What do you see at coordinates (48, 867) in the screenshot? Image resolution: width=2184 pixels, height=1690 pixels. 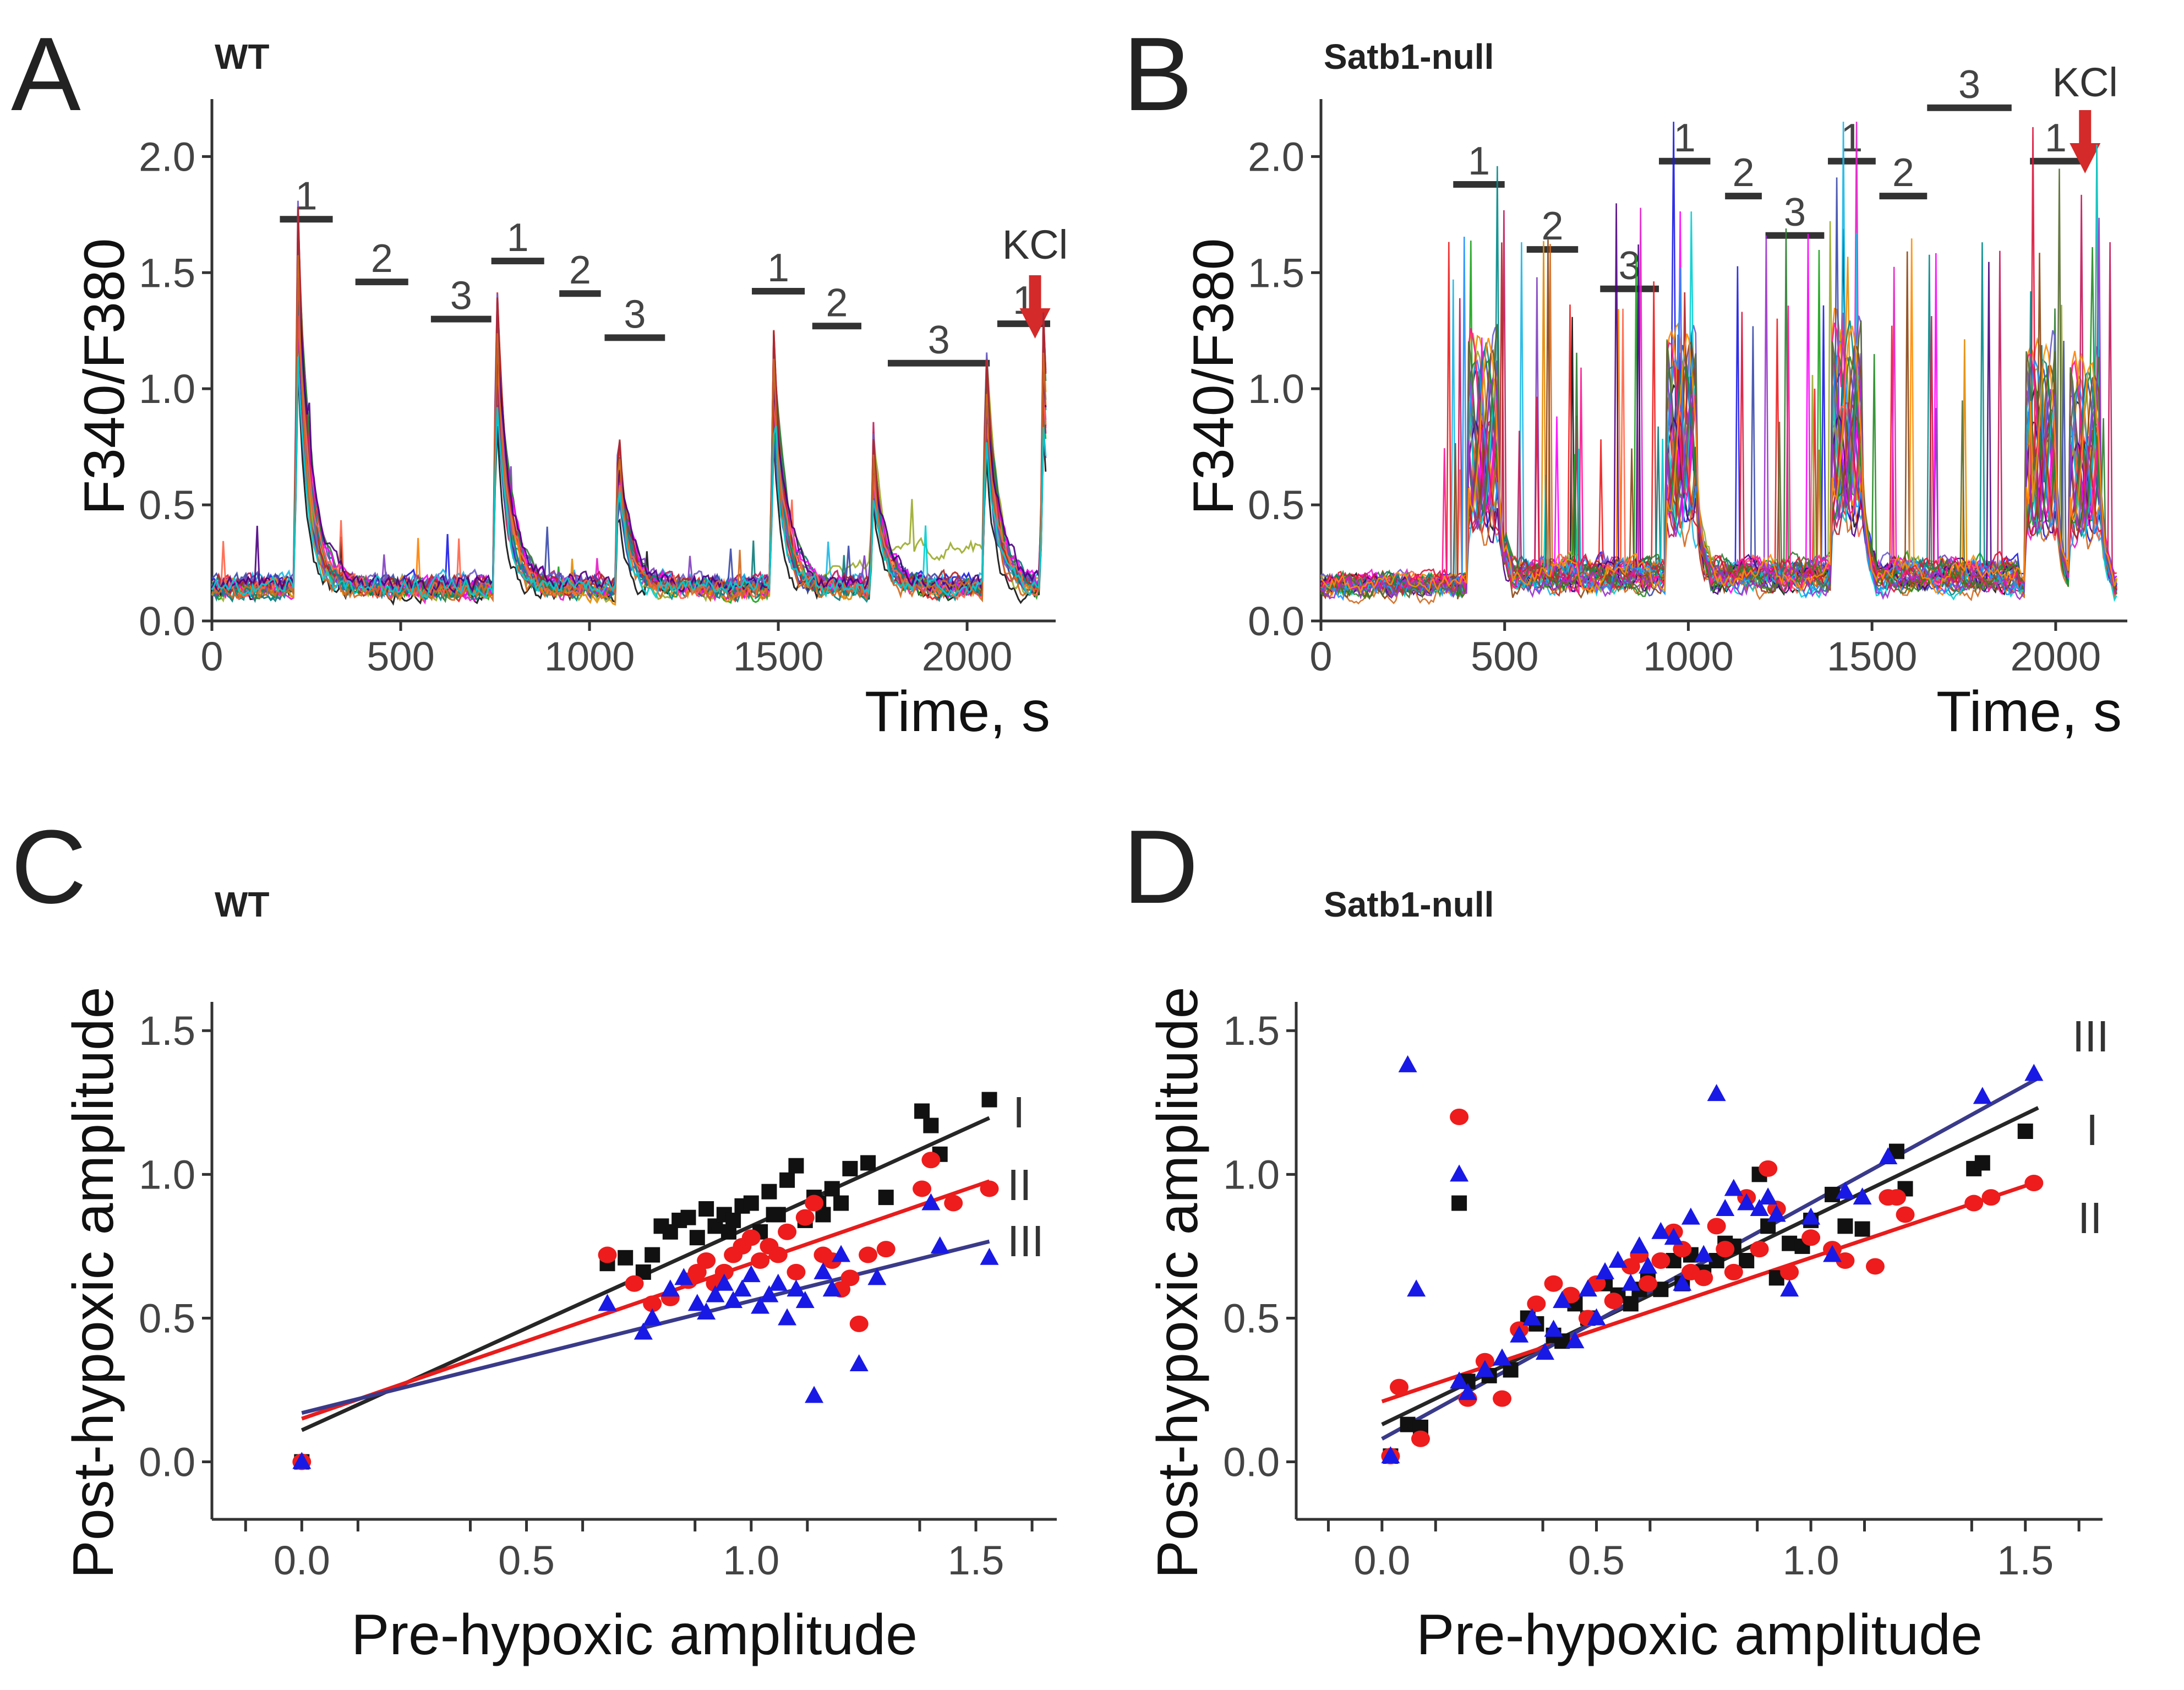 I see `panel-letter-c: C` at bounding box center [48, 867].